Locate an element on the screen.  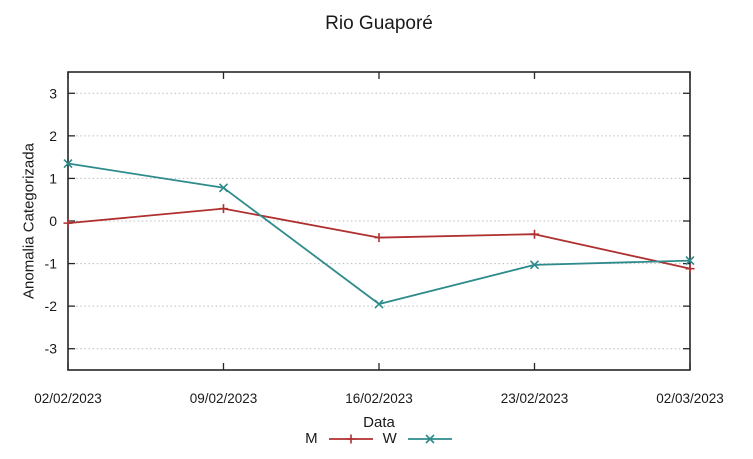
legend-entry-W: W is located at coordinates (418, 438).